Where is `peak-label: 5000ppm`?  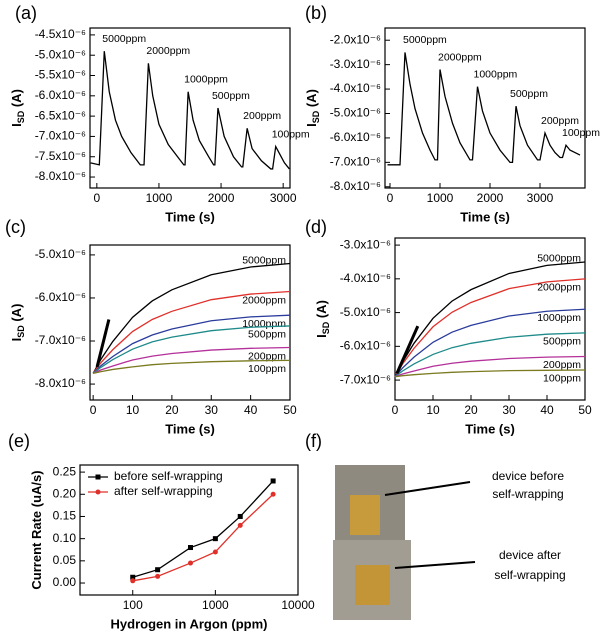 peak-label: 5000ppm is located at coordinates (124, 39).